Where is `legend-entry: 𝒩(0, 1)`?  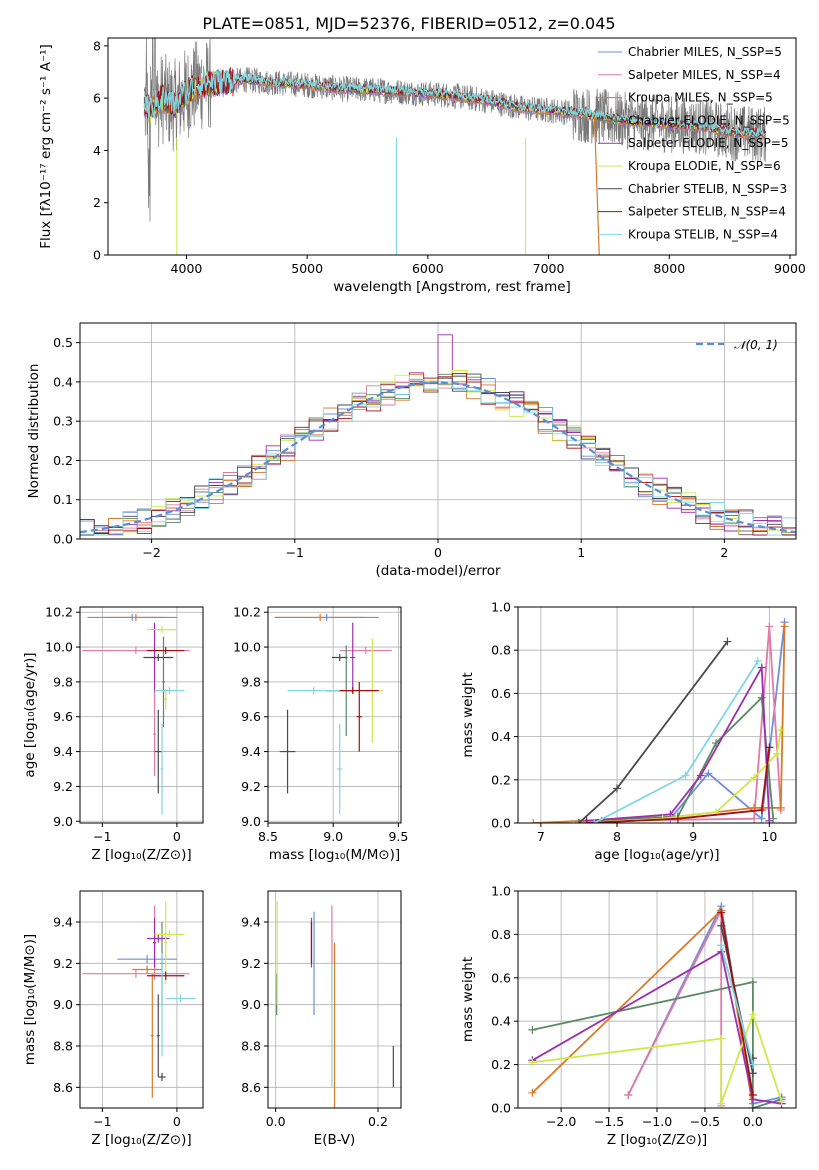 legend-entry: 𝒩(0, 1) is located at coordinates (756, 345).